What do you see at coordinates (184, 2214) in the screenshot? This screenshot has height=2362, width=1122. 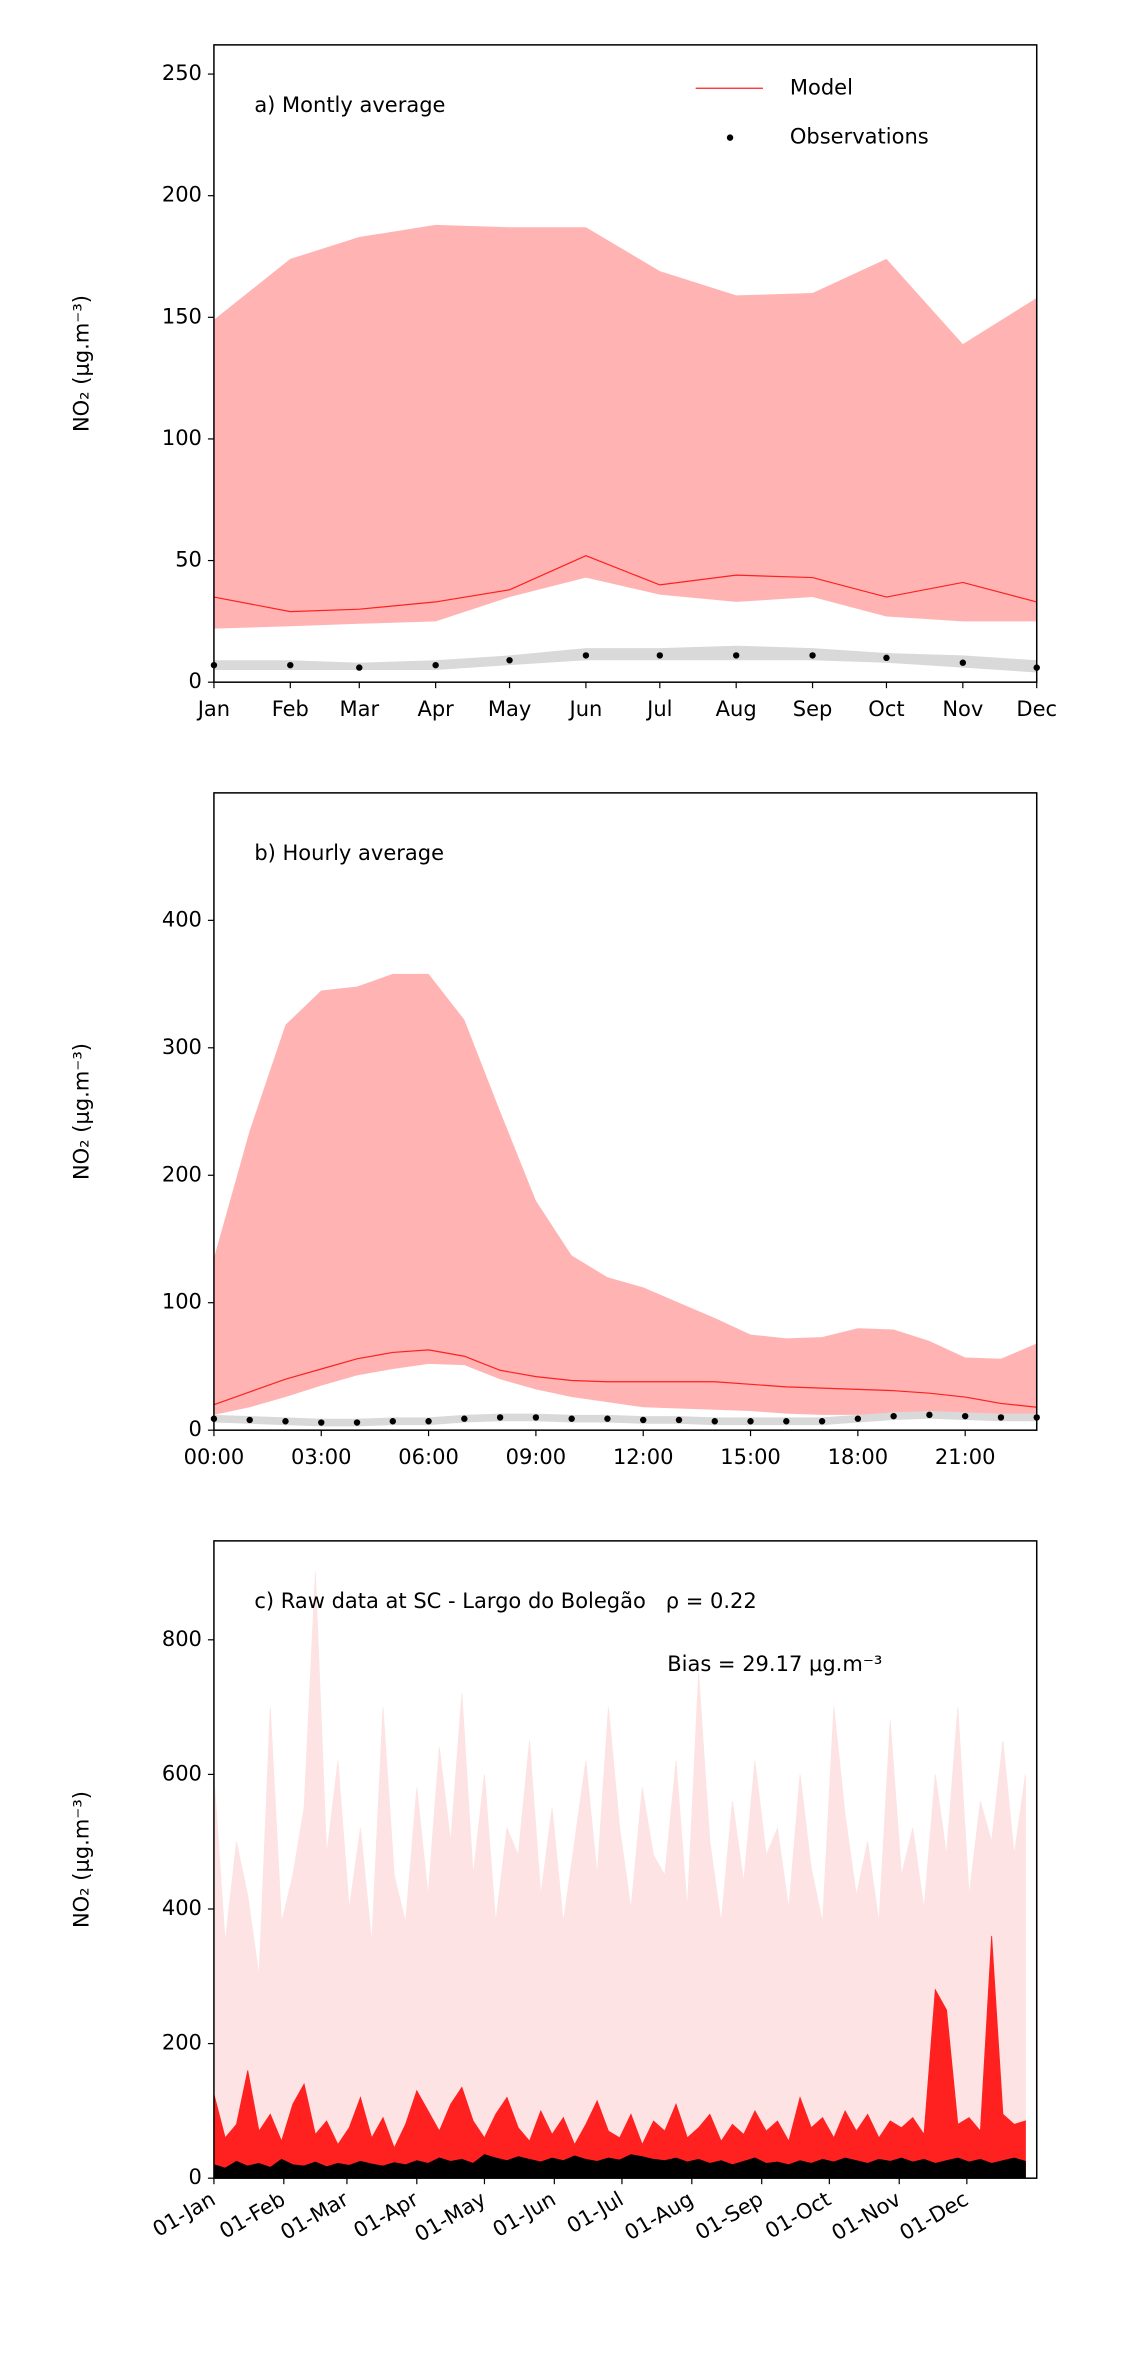 I see `x-tick-label: 01-Jan` at bounding box center [184, 2214].